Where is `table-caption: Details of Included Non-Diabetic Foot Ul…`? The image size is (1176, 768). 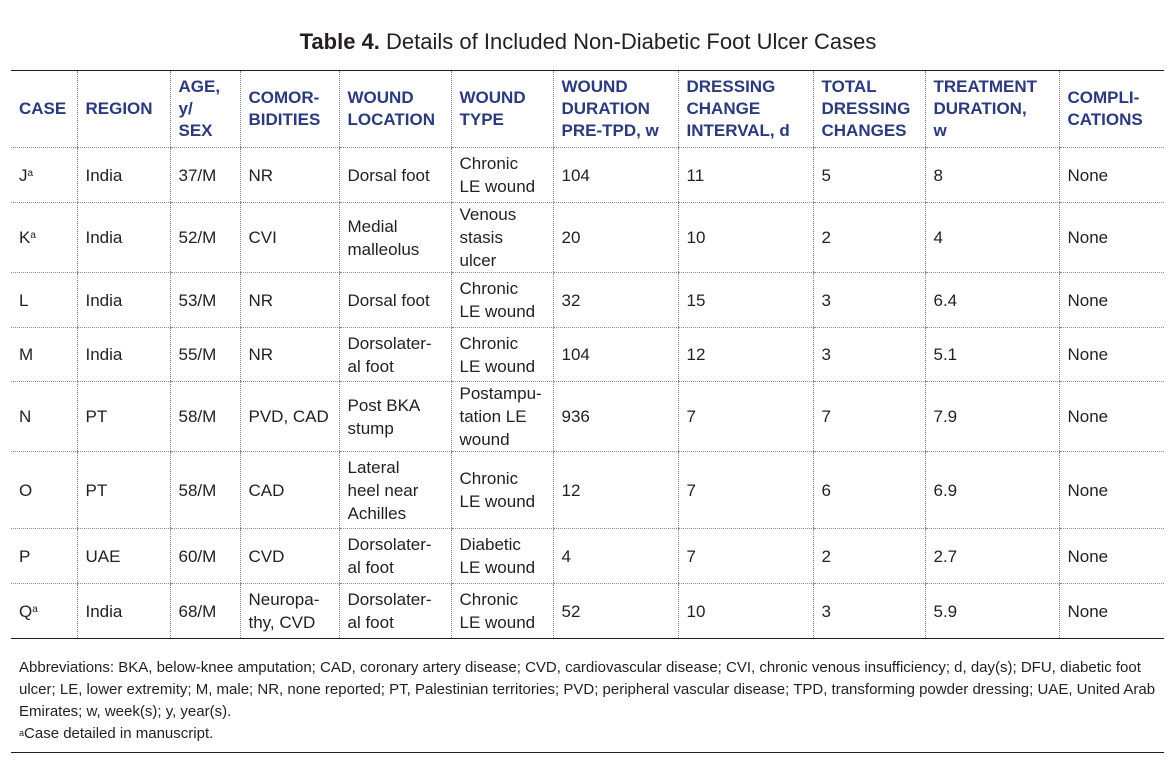
table-caption: Details of Included Non-Diabetic Foot Ul… is located at coordinates (631, 41).